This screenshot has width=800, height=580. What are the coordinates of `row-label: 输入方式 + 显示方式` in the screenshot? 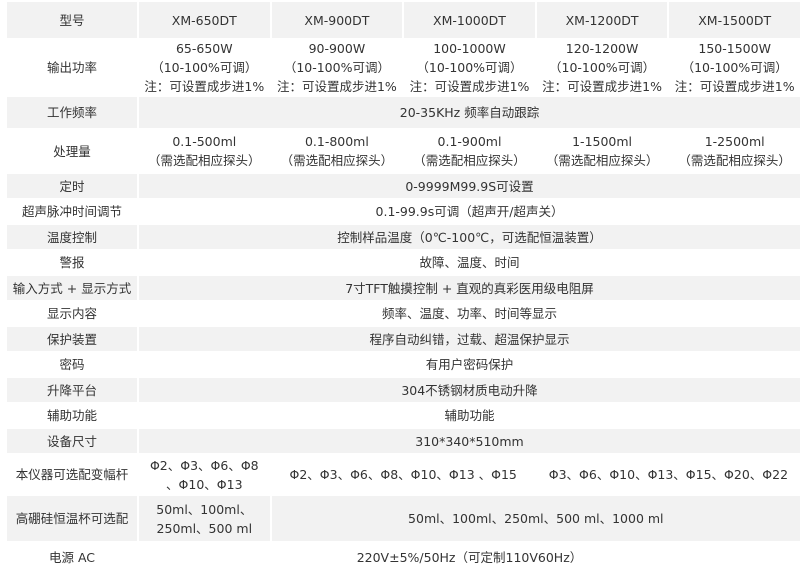 It's located at (72, 288).